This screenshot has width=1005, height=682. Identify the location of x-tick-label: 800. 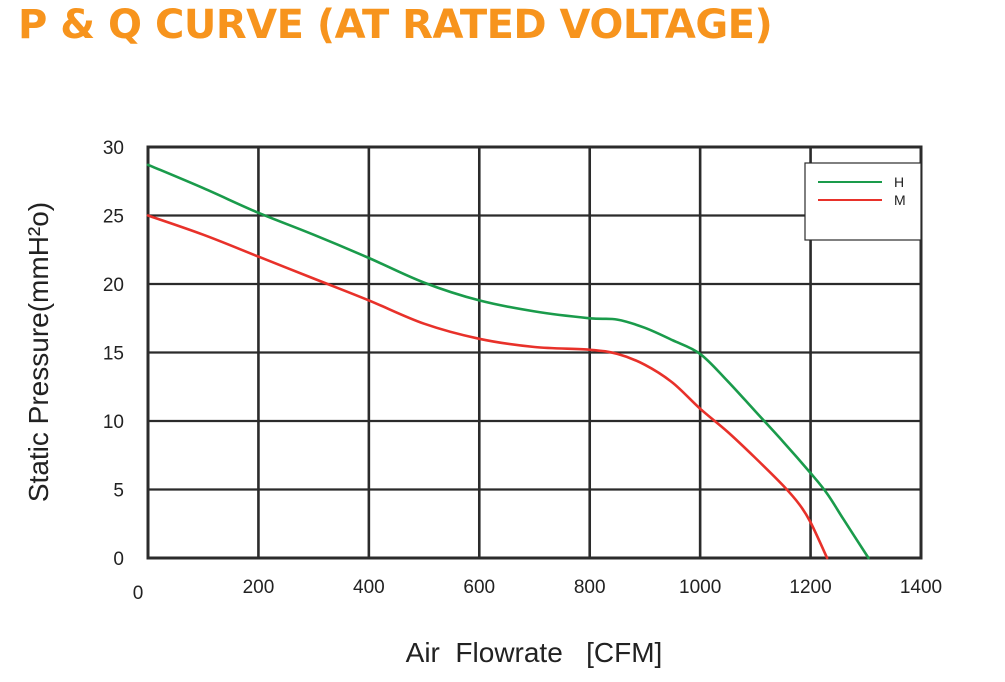
(590, 587).